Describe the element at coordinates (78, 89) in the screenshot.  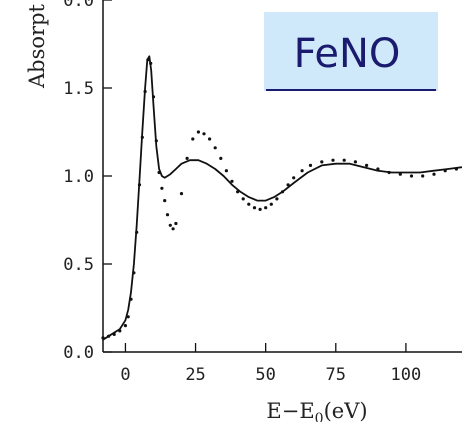
I see `y-tick-label: 1.5` at that location.